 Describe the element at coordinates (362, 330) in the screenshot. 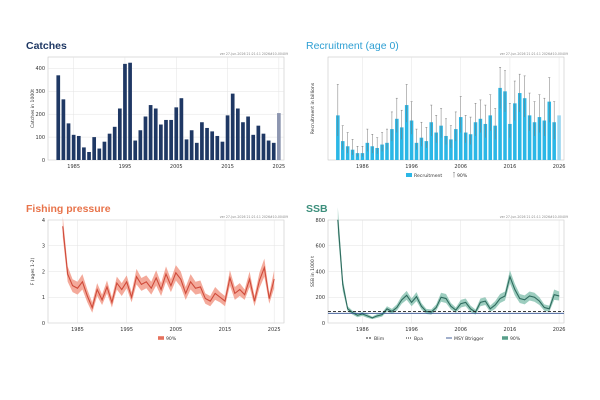

I see `x-tick-label: 1986` at that location.